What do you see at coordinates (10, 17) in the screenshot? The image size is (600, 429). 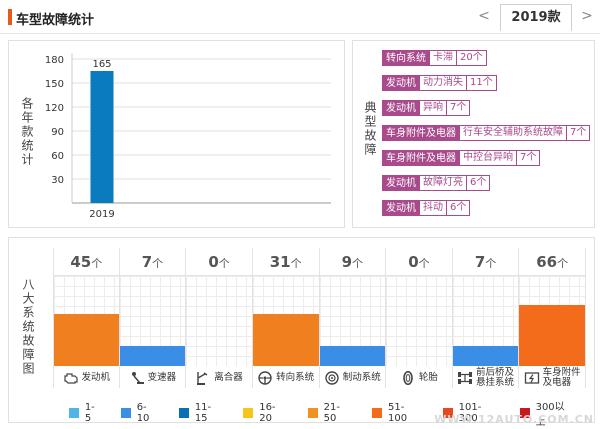 I see `title-accent-bar` at bounding box center [10, 17].